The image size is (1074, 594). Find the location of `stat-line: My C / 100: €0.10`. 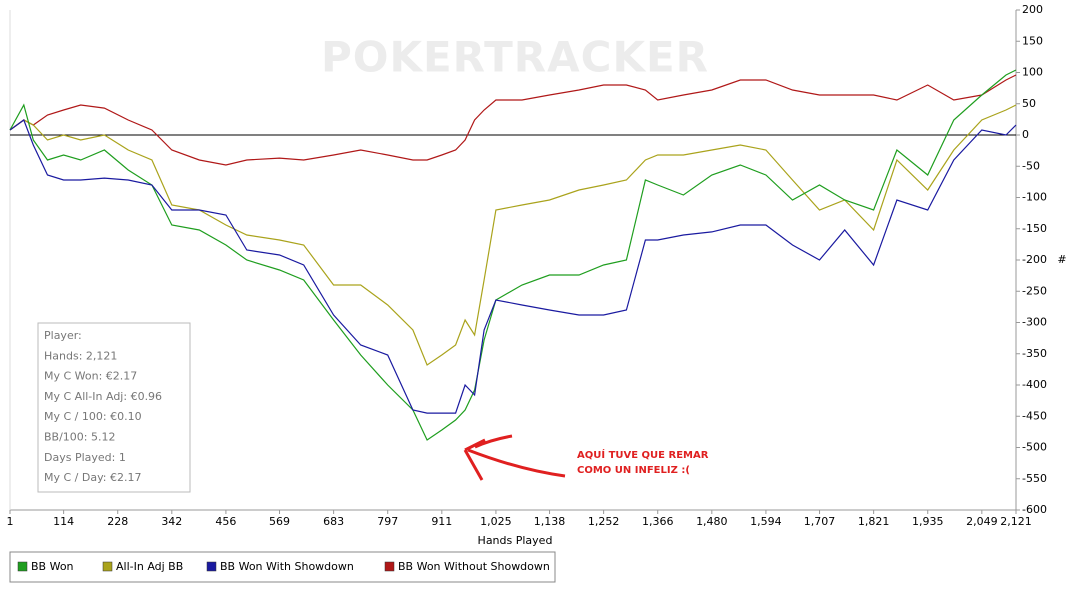

stat-line: My C / 100: €0.10 is located at coordinates (93, 416).